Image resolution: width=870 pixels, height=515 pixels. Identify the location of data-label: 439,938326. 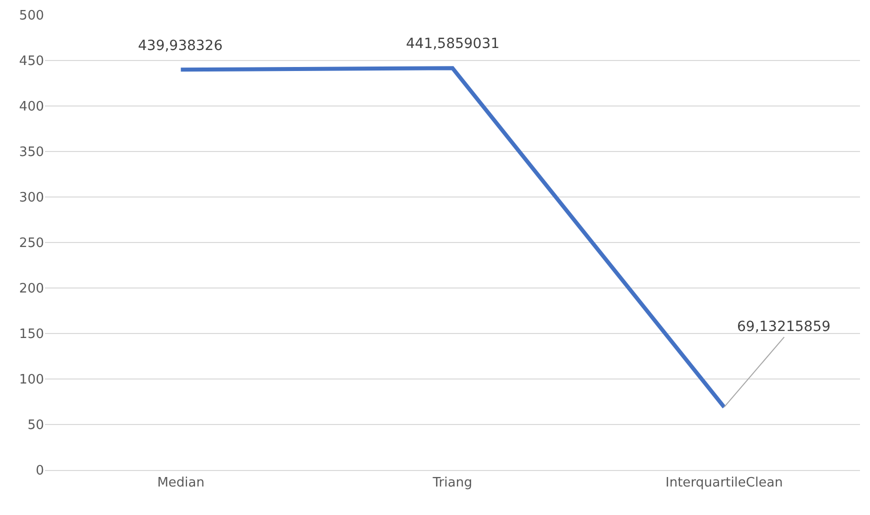
(180, 46).